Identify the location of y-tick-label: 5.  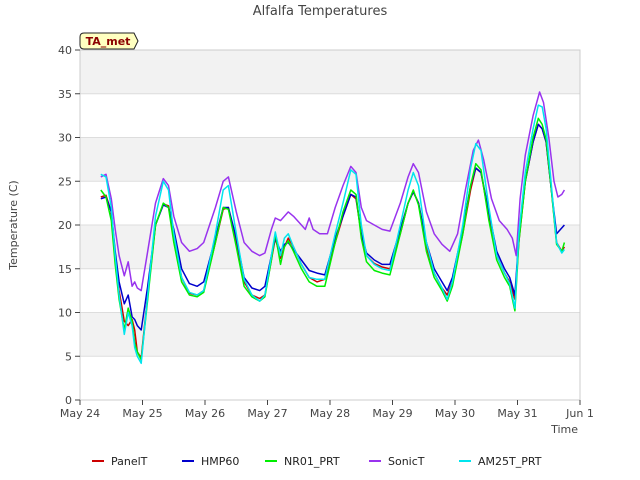
(68, 356).